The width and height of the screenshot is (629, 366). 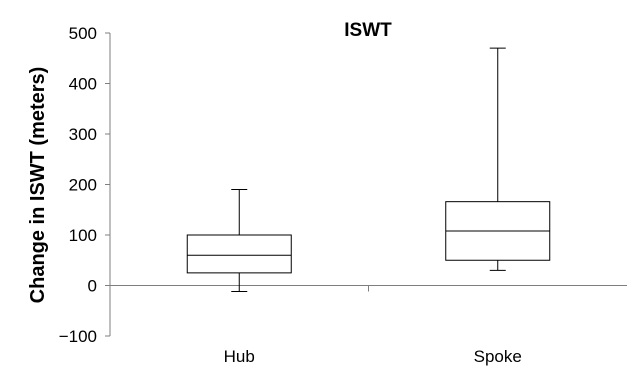 What do you see at coordinates (368, 30) in the screenshot?
I see `chart-title: ISWT` at bounding box center [368, 30].